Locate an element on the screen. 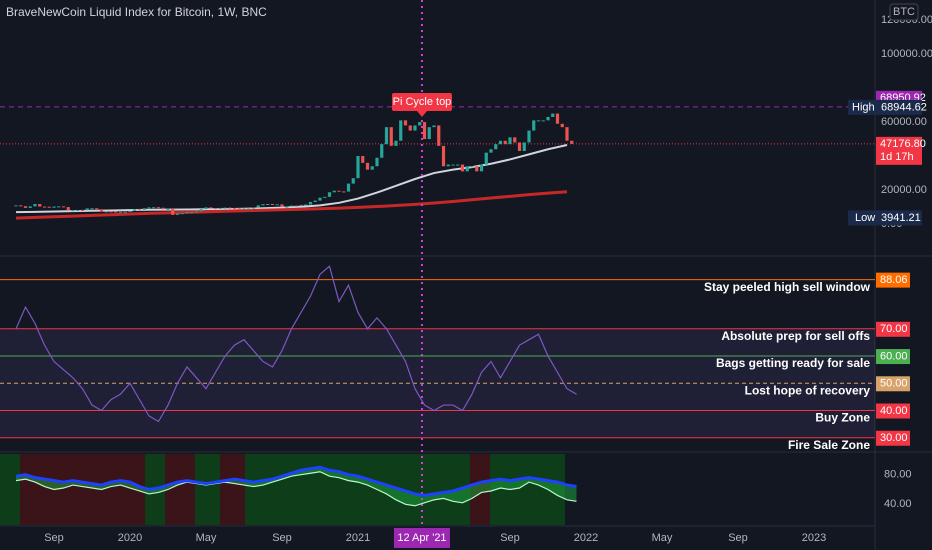 The image size is (932, 550). x-tick-label: May is located at coordinates (662, 538).